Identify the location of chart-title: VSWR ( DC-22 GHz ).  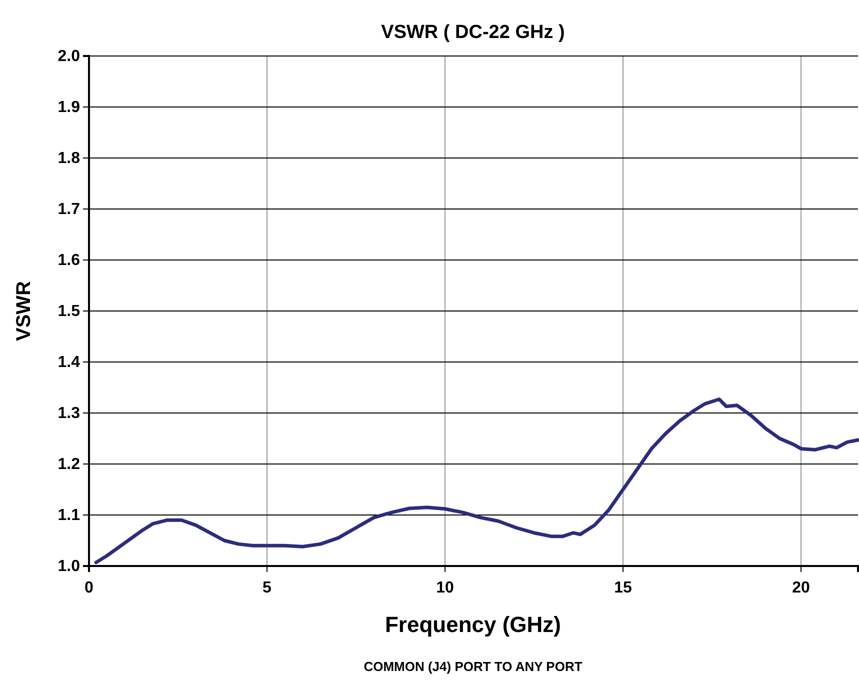
(473, 32).